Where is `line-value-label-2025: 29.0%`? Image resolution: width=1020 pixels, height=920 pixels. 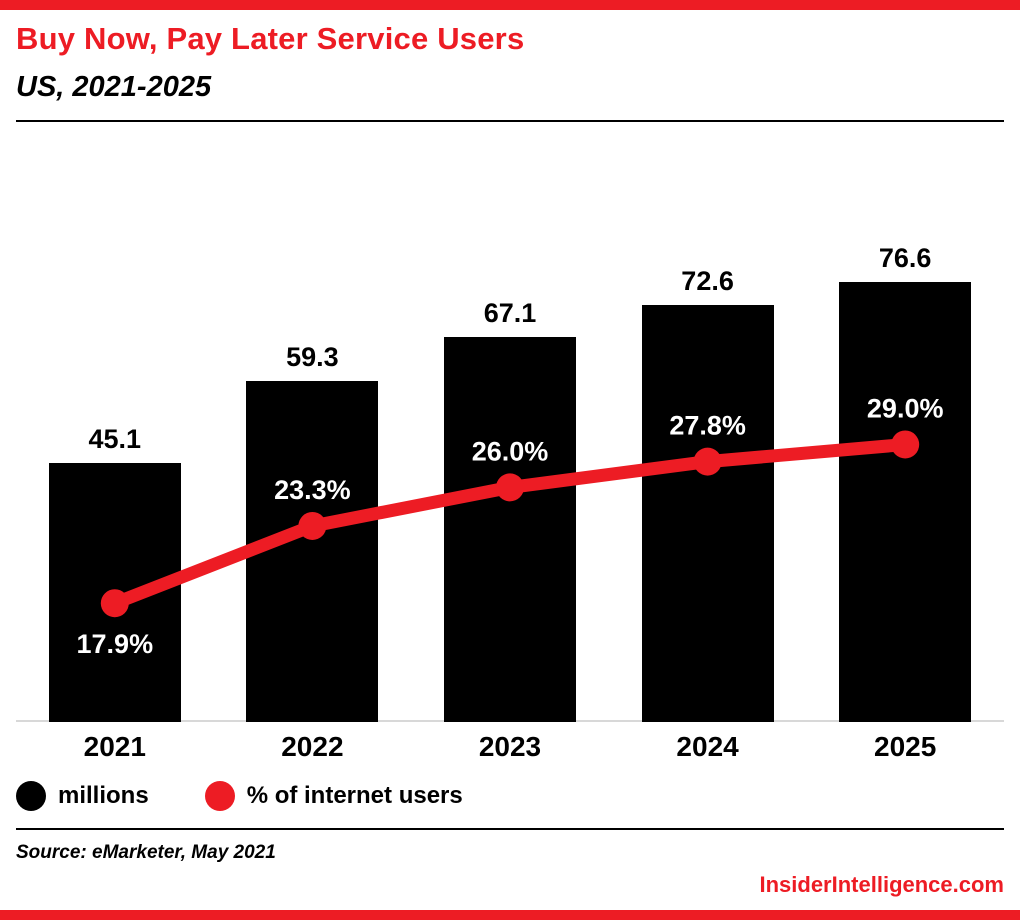 line-value-label-2025: 29.0% is located at coordinates (905, 408).